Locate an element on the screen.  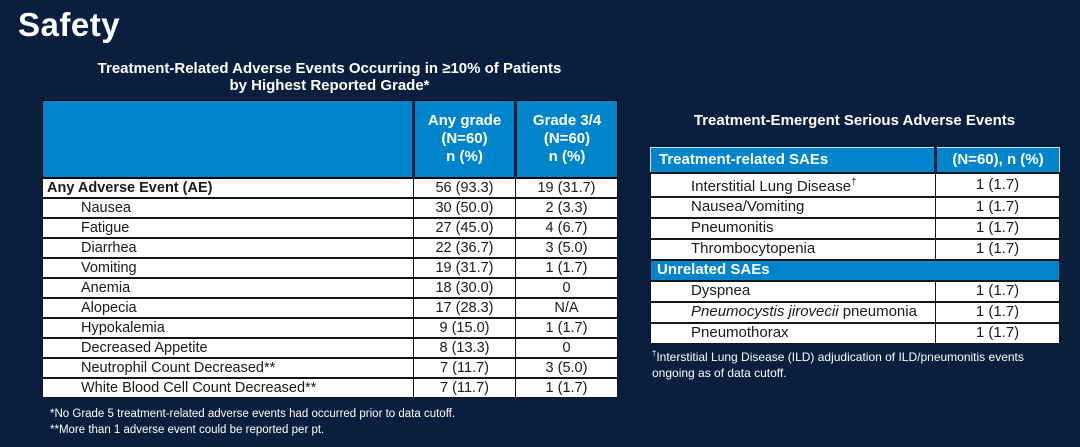
sae-event-cell: Pneumocystis jirovecii pneumonia is located at coordinates (793, 311).